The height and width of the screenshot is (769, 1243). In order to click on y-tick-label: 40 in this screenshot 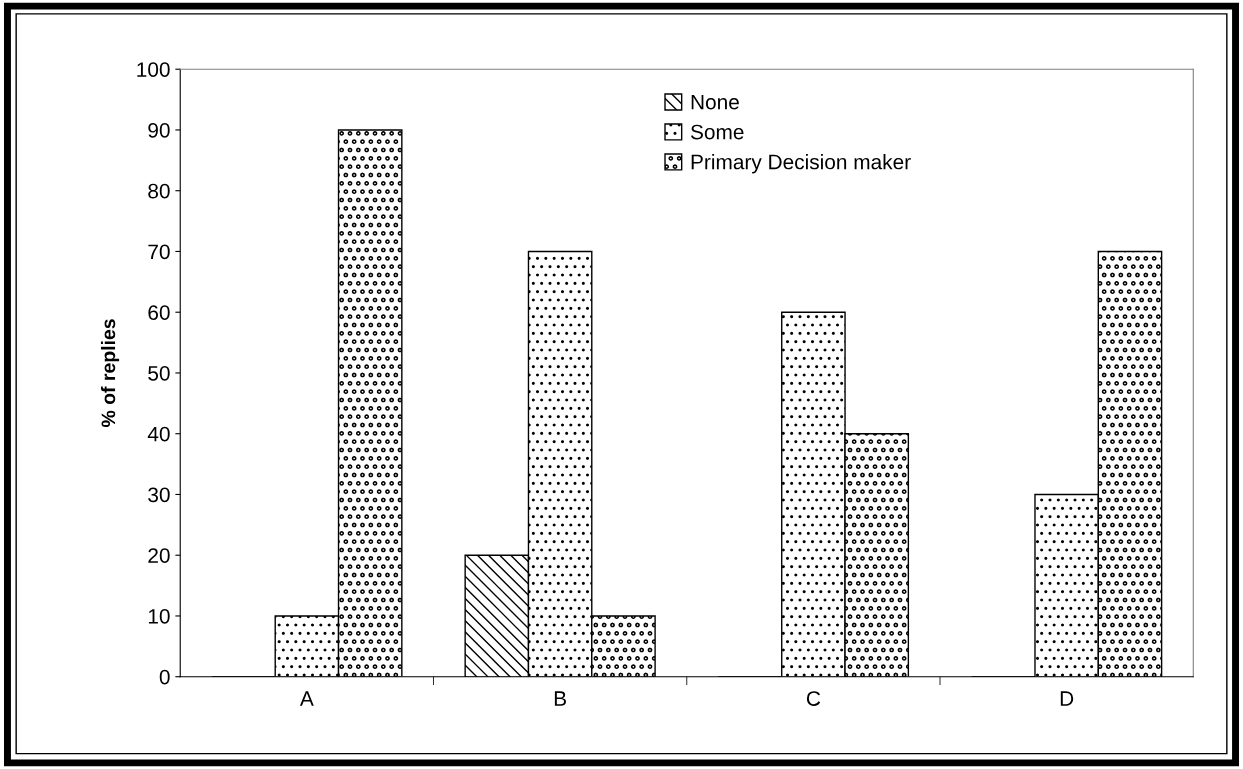, I will do `click(158, 434)`.